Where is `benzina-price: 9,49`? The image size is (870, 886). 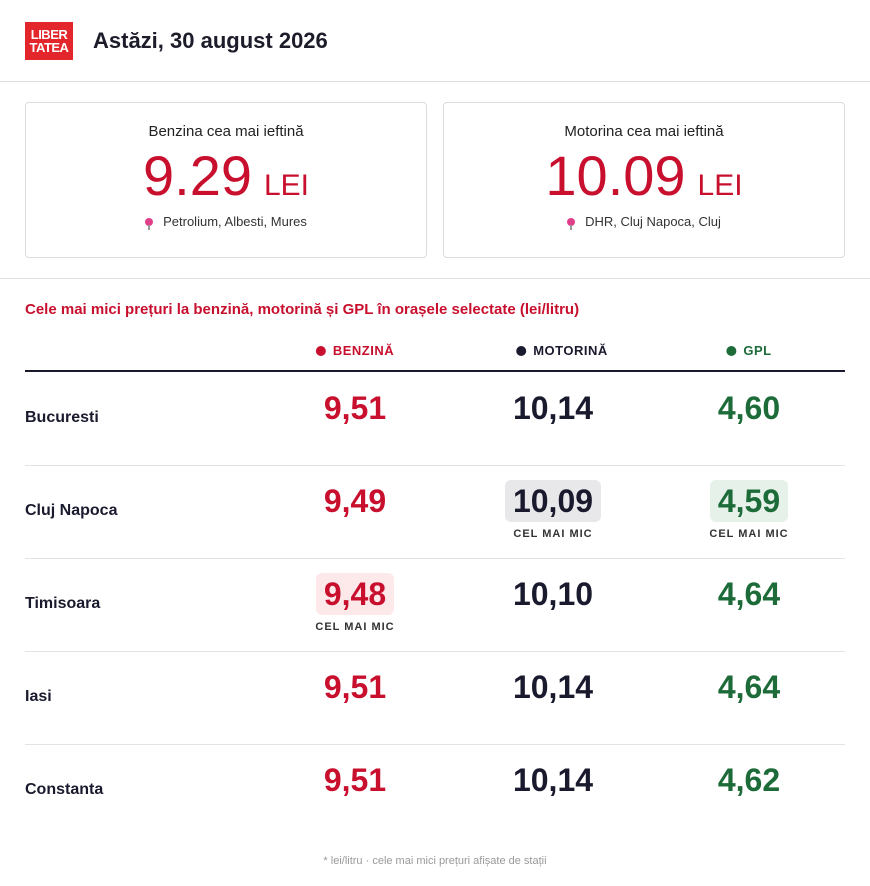
benzina-price: 9,49 is located at coordinates (355, 501).